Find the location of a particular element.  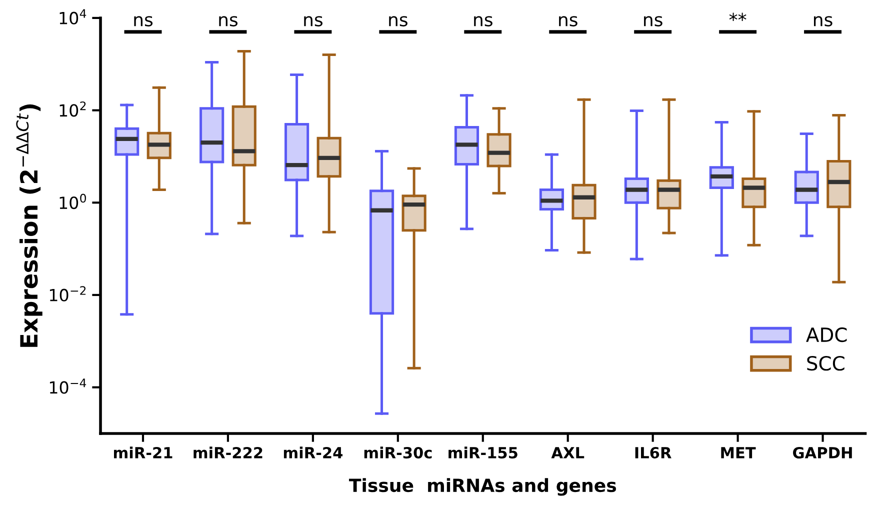

y-axis-title: Expression (2$^{−ΔΔCt}$) is located at coordinates (29, 225).